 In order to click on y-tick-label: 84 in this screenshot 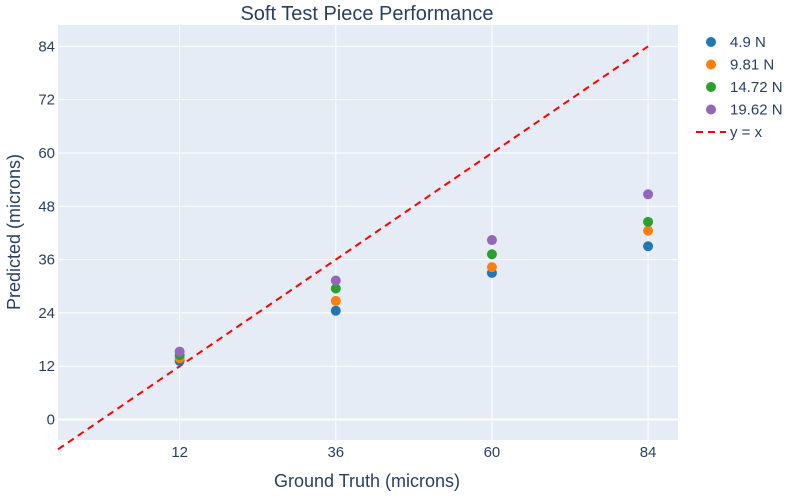, I will do `click(46, 46)`.